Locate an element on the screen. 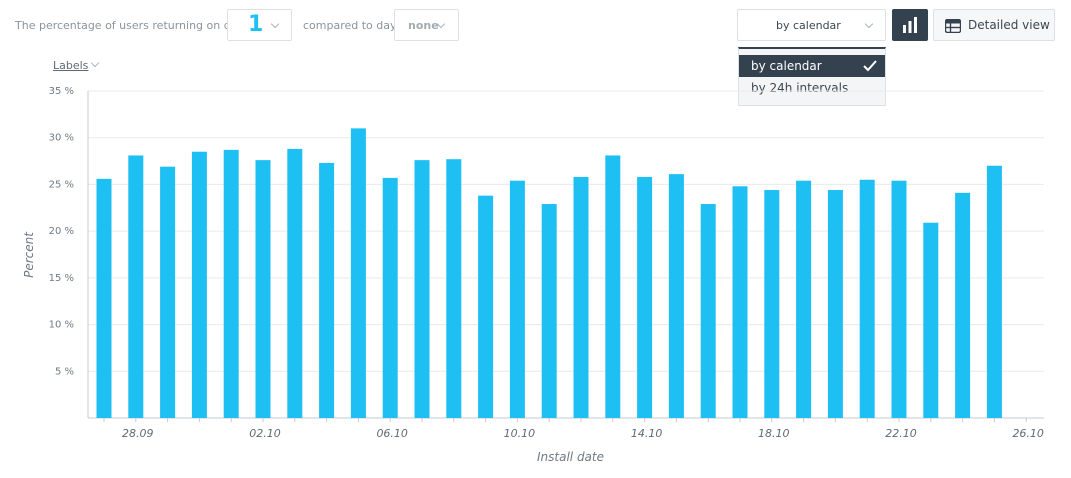 This screenshot has width=1071, height=478. dropdown-item-label: by calendar is located at coordinates (786, 66).